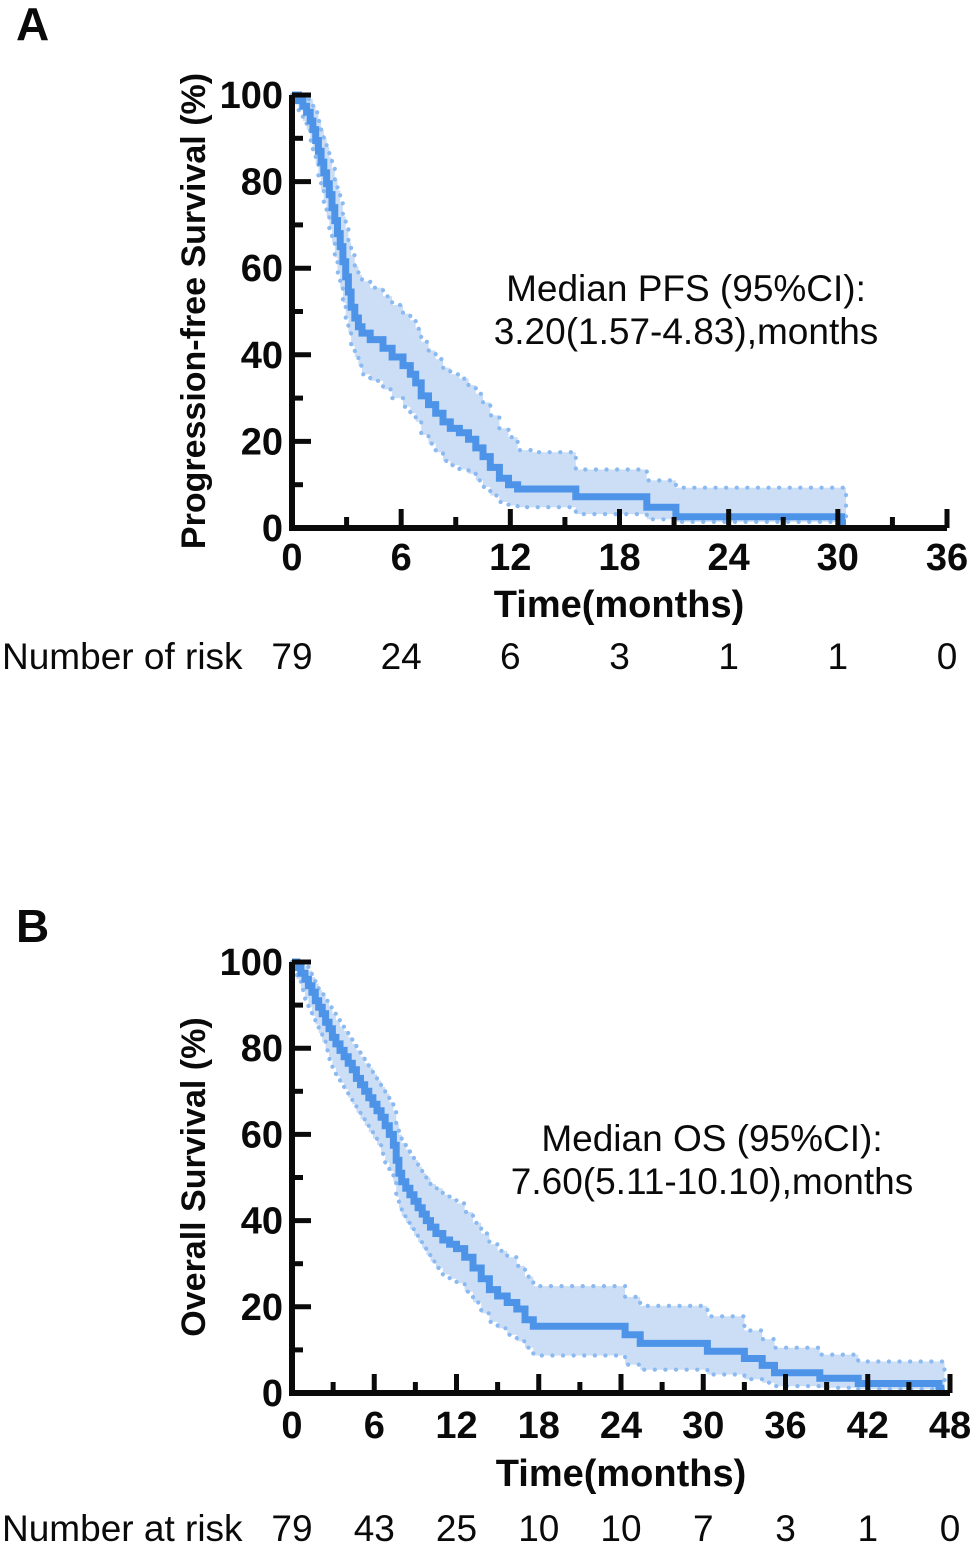  I want to click on panel-a-x-axis-title: Time(months), so click(619, 605).